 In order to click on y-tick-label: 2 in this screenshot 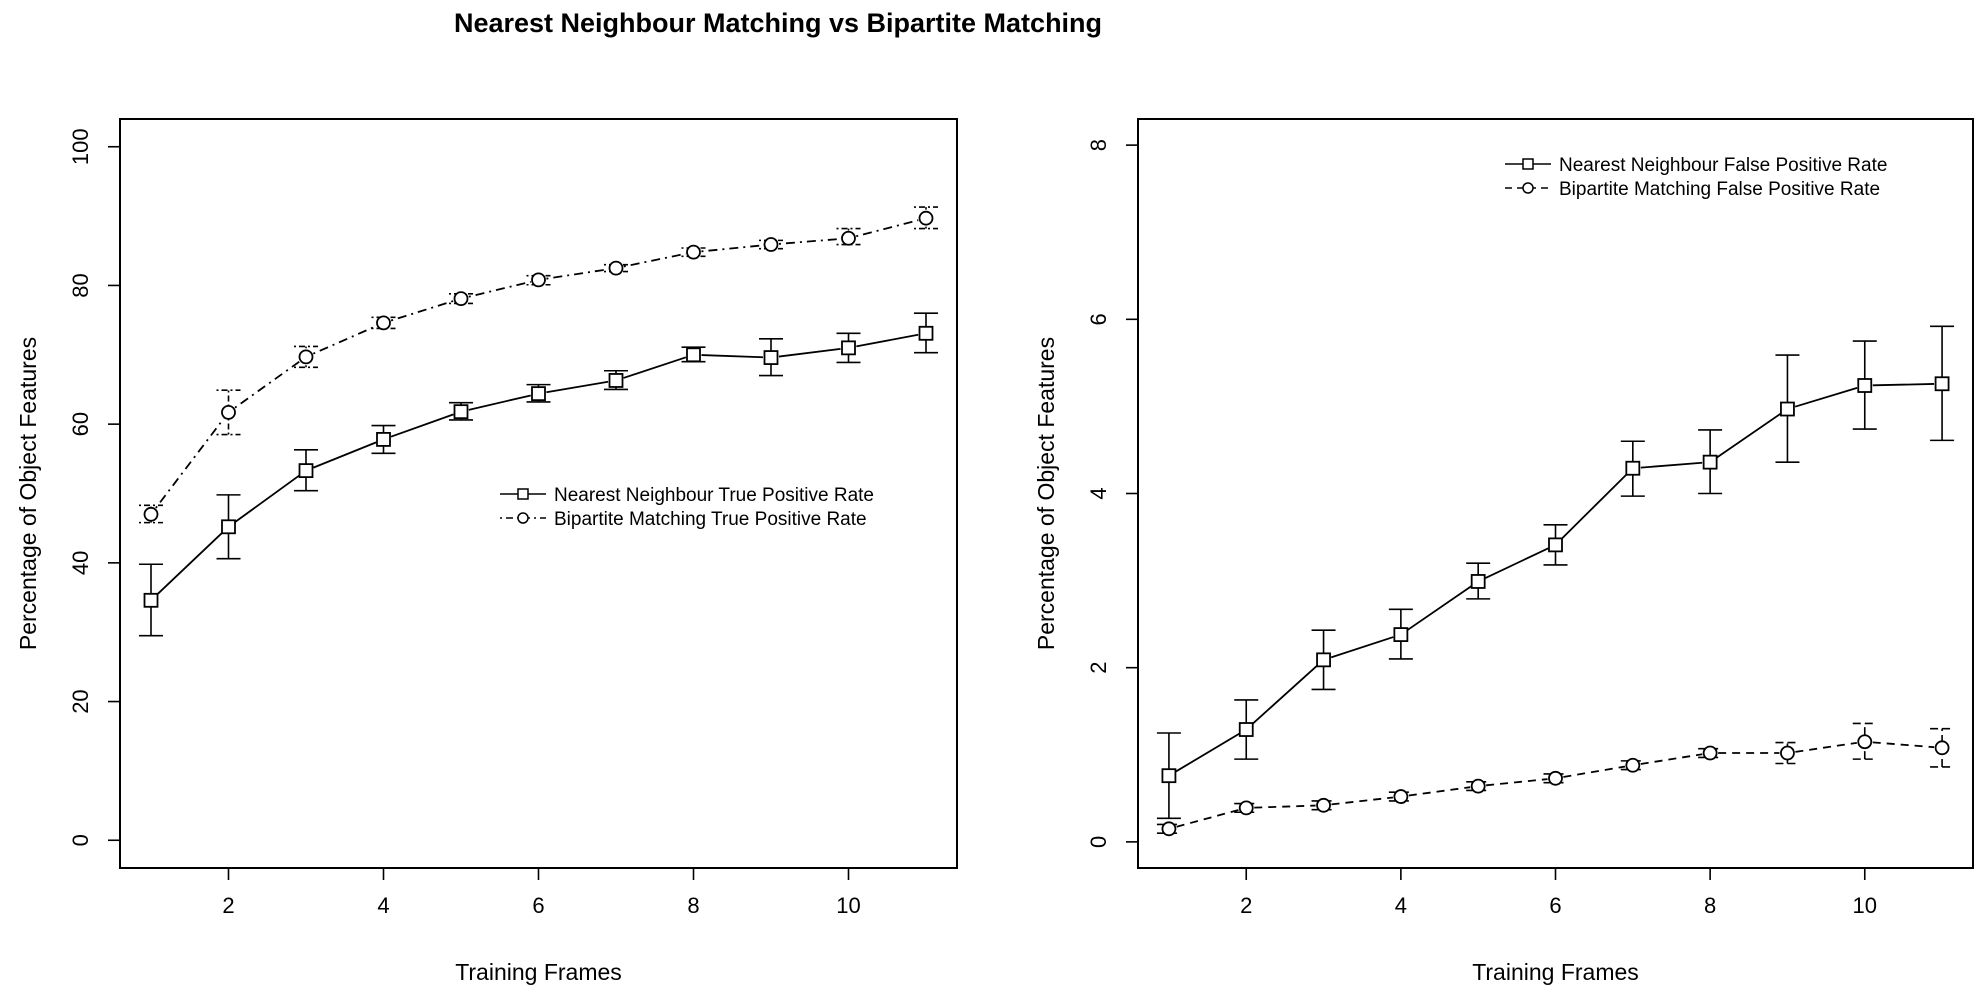, I will do `click(1098, 668)`.